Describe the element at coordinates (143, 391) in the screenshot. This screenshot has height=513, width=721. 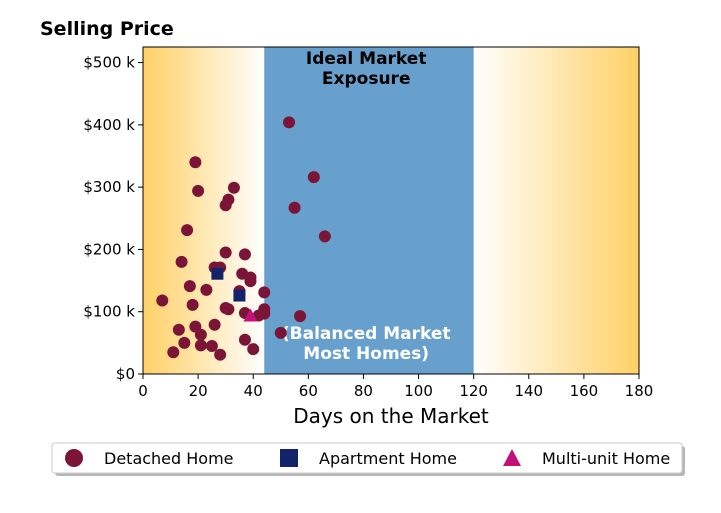
I see `x-tick-label: 0` at that location.